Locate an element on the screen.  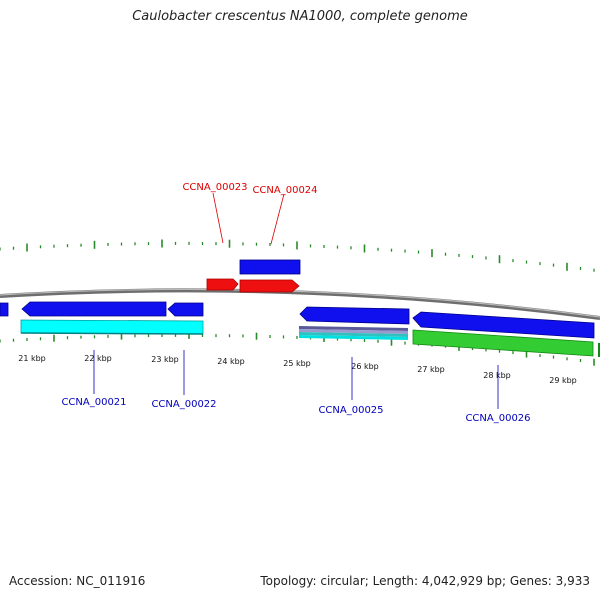
reverse-strand-features is located at coordinates (300, 329).